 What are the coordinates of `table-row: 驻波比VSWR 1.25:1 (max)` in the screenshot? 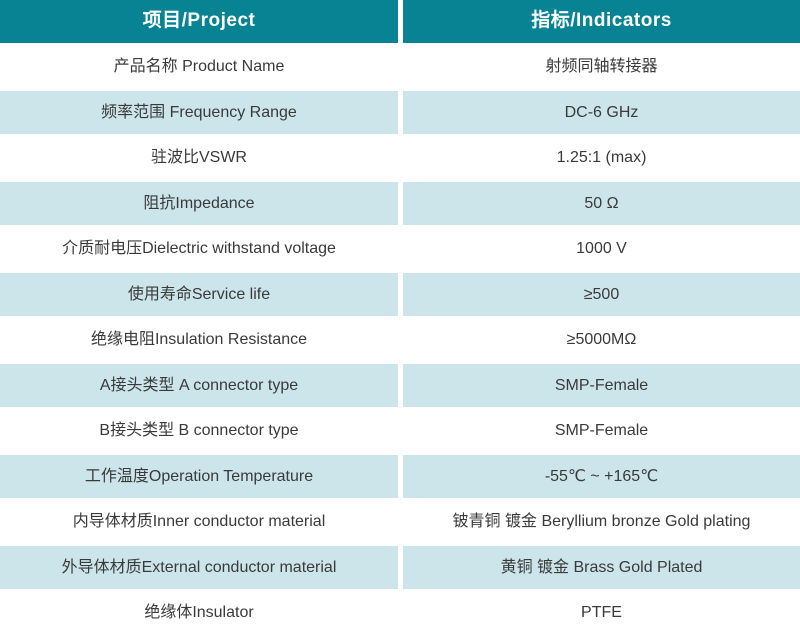 It's located at (400, 156).